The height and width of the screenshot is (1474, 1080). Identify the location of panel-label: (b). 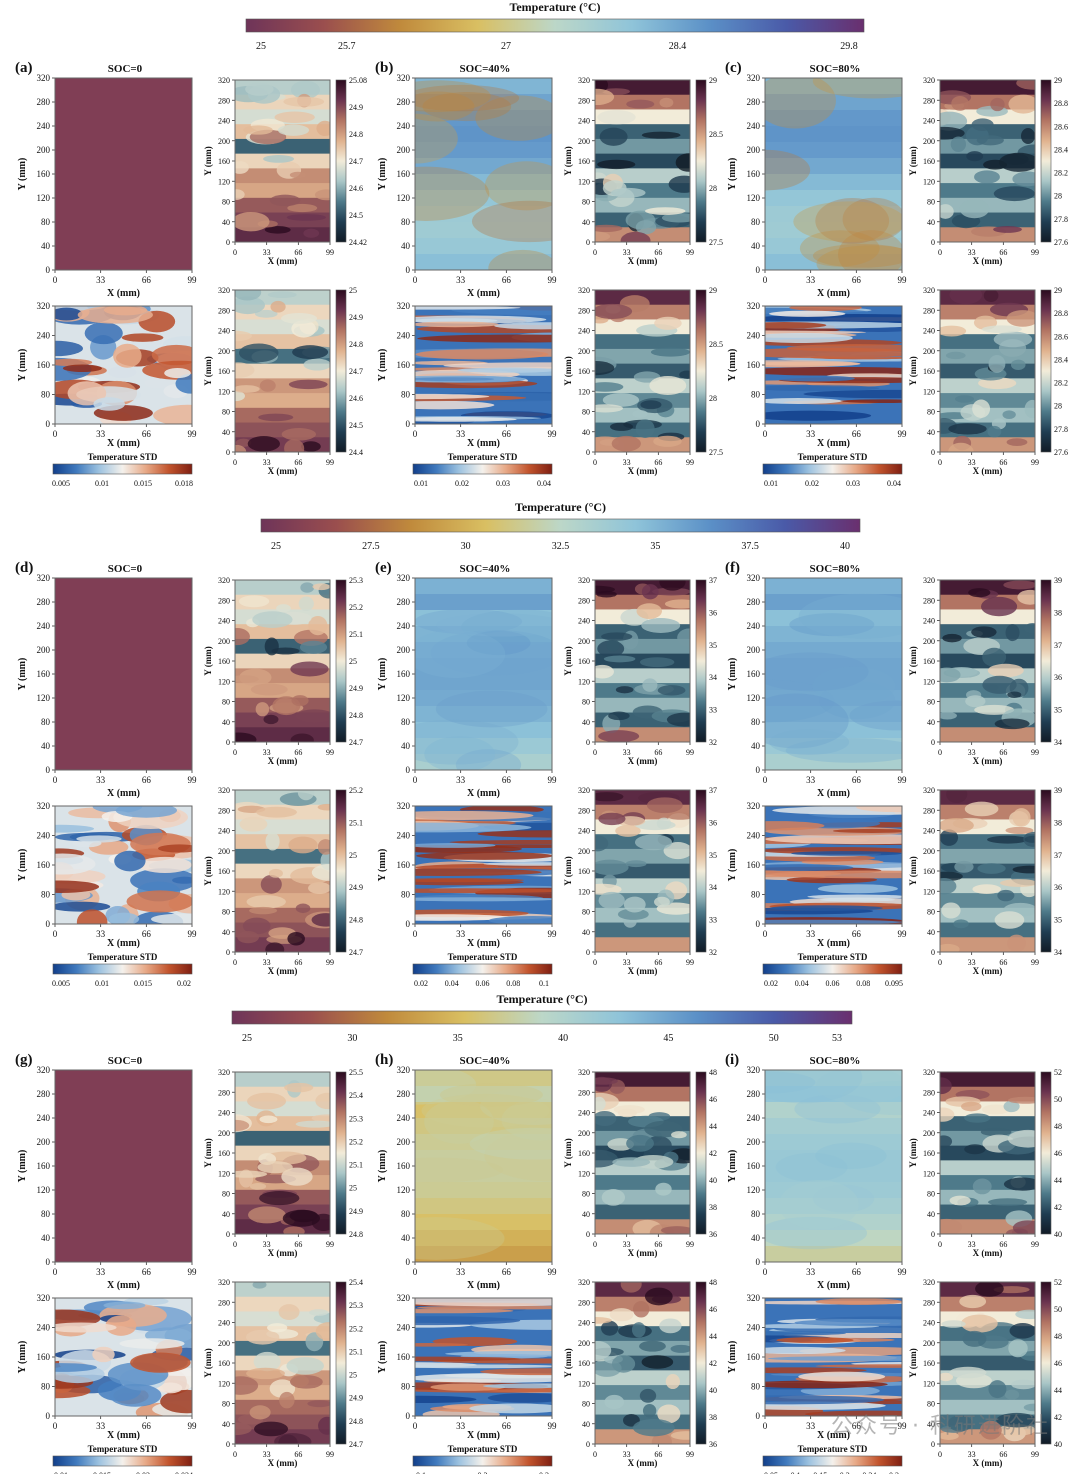
(384, 68).